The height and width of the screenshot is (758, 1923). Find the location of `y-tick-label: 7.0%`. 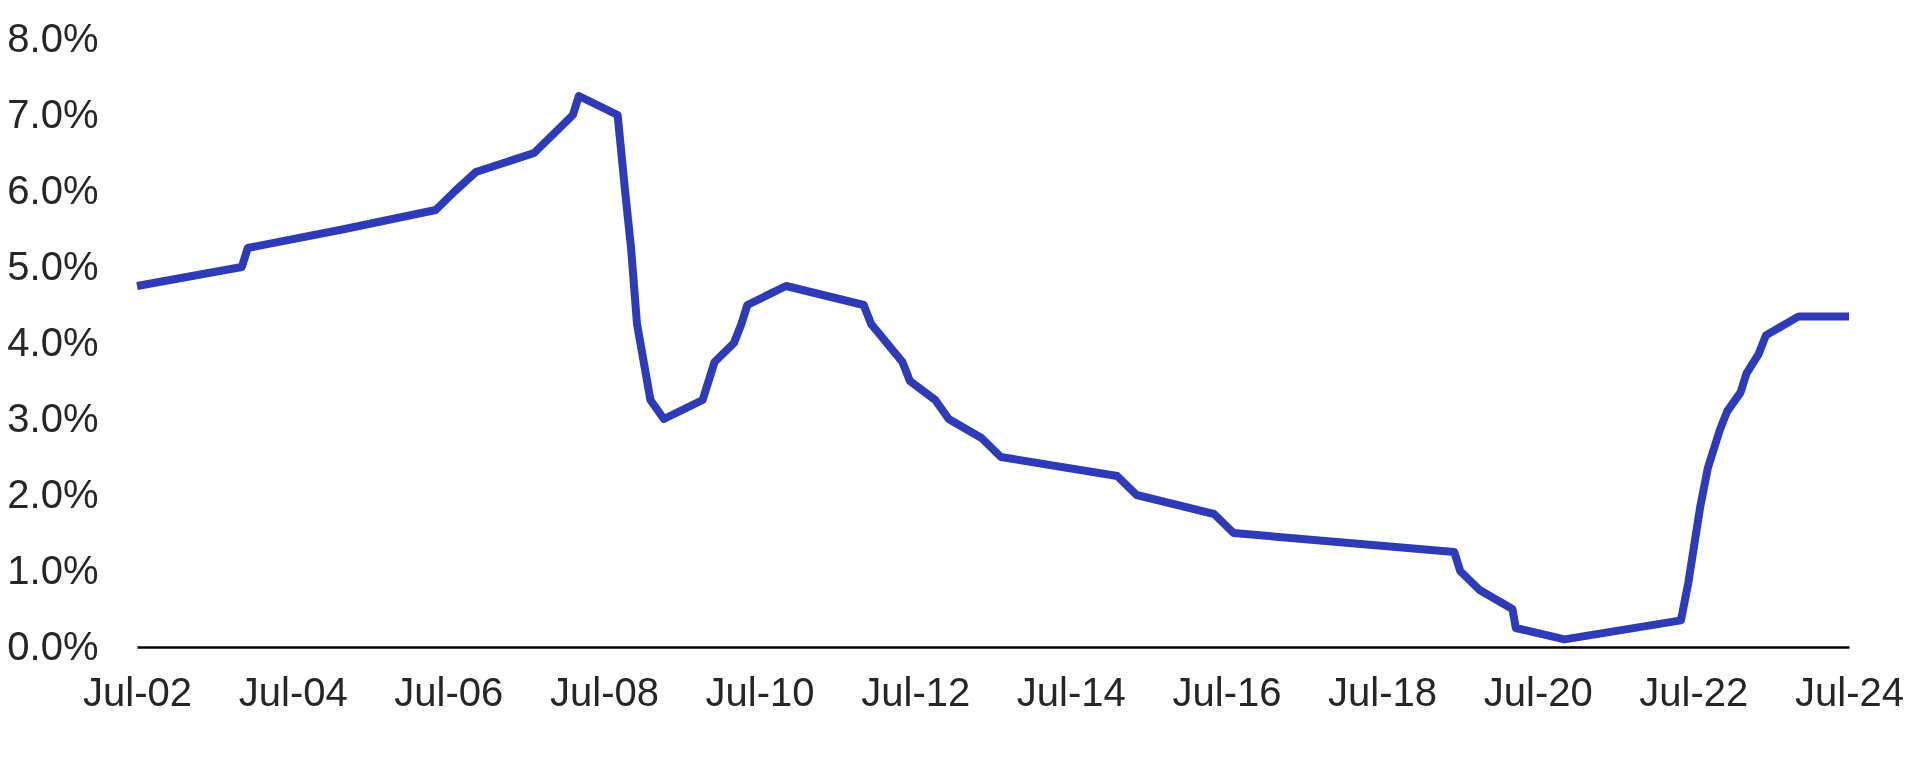

y-tick-label: 7.0% is located at coordinates (53, 113).